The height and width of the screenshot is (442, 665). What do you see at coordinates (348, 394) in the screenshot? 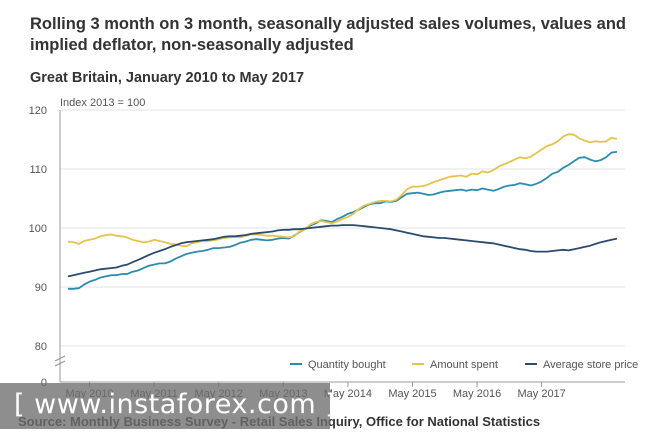
I see `x-tick-label: May 2014` at bounding box center [348, 394].